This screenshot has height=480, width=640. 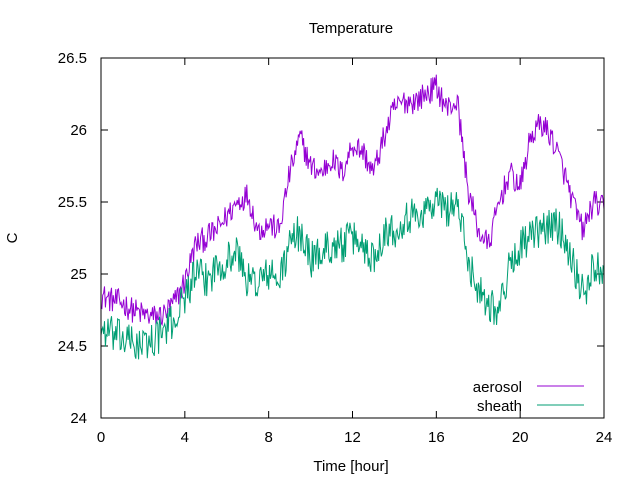 What do you see at coordinates (72, 58) in the screenshot?
I see `y-tick-label: 26.5` at bounding box center [72, 58].